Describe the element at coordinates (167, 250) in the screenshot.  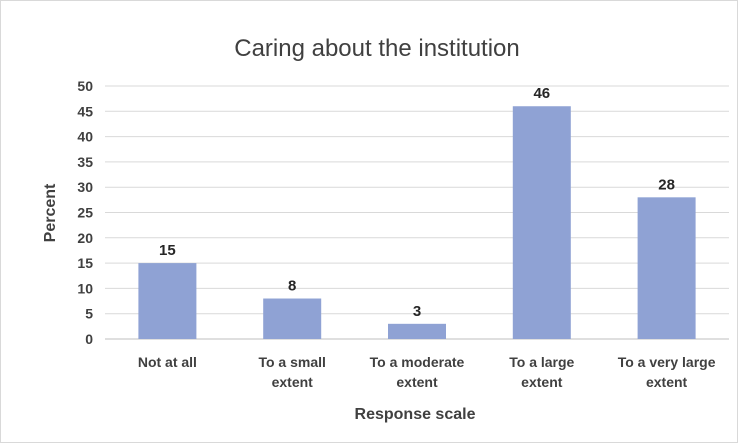
I see `data-label: 15` at that location.